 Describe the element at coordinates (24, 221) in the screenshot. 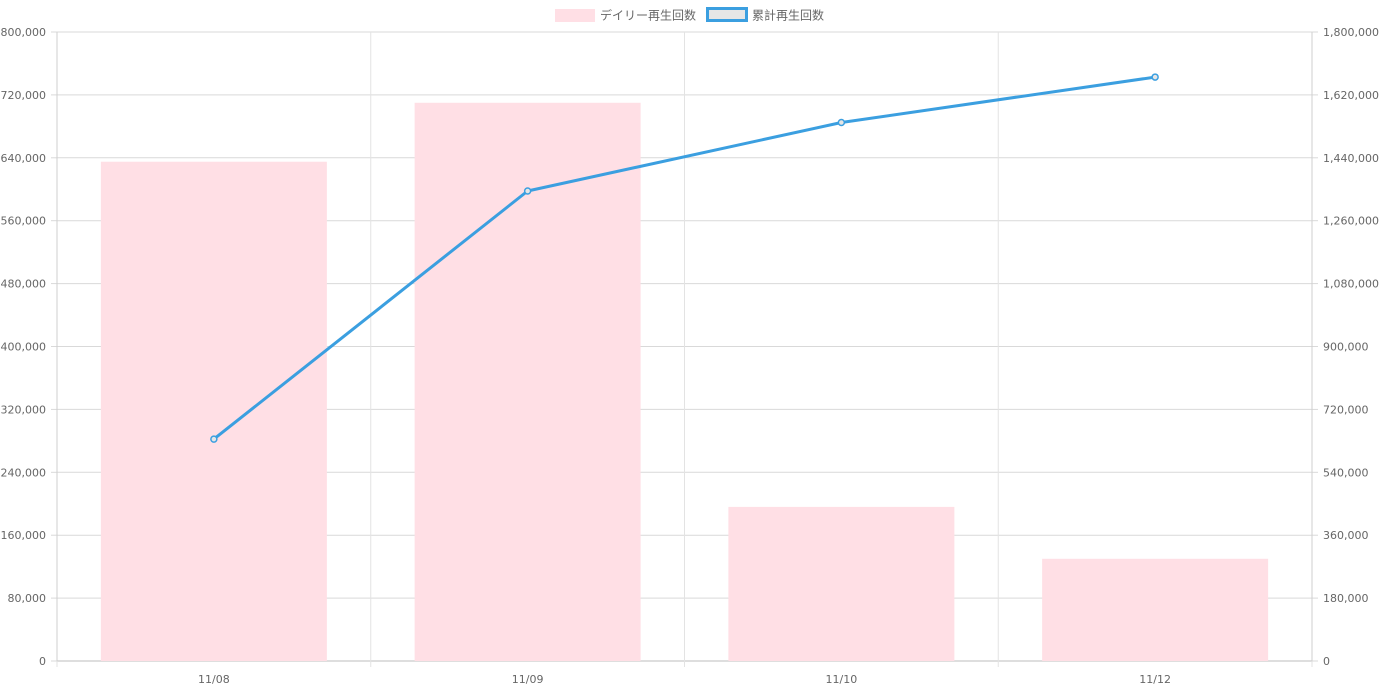

I see `y-left-tick-label: 560,000` at that location.